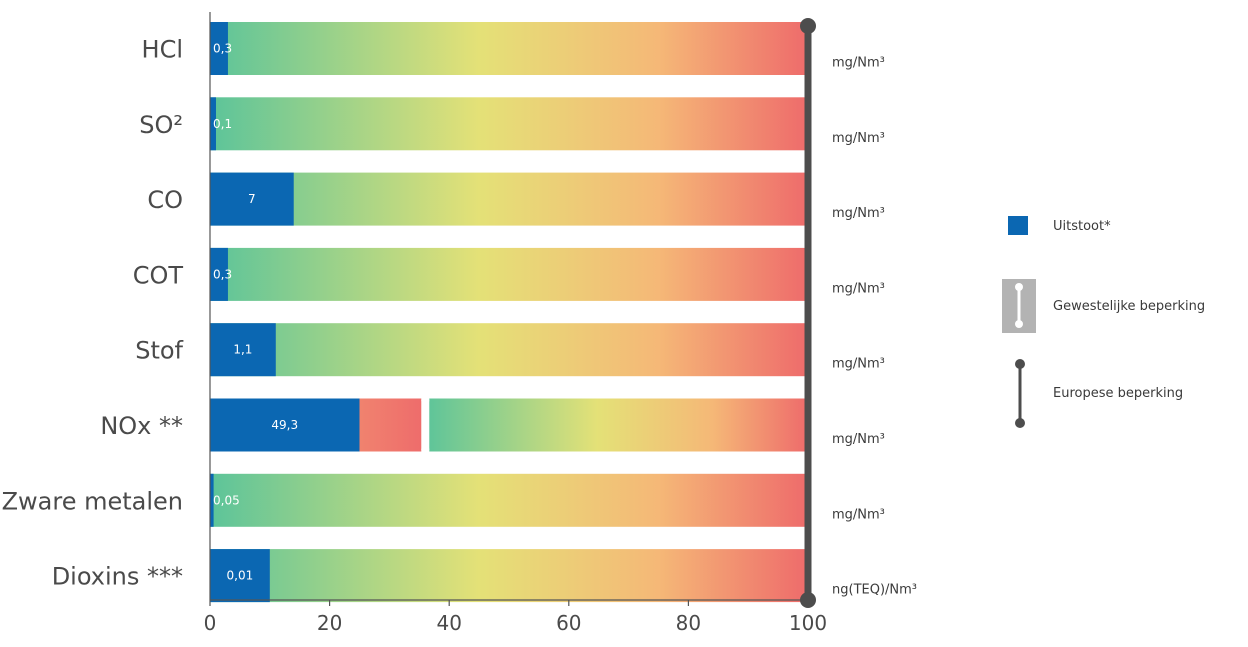 The image size is (1248, 647). What do you see at coordinates (222, 124) in the screenshot?
I see `value-label: 0,1` at bounding box center [222, 124].